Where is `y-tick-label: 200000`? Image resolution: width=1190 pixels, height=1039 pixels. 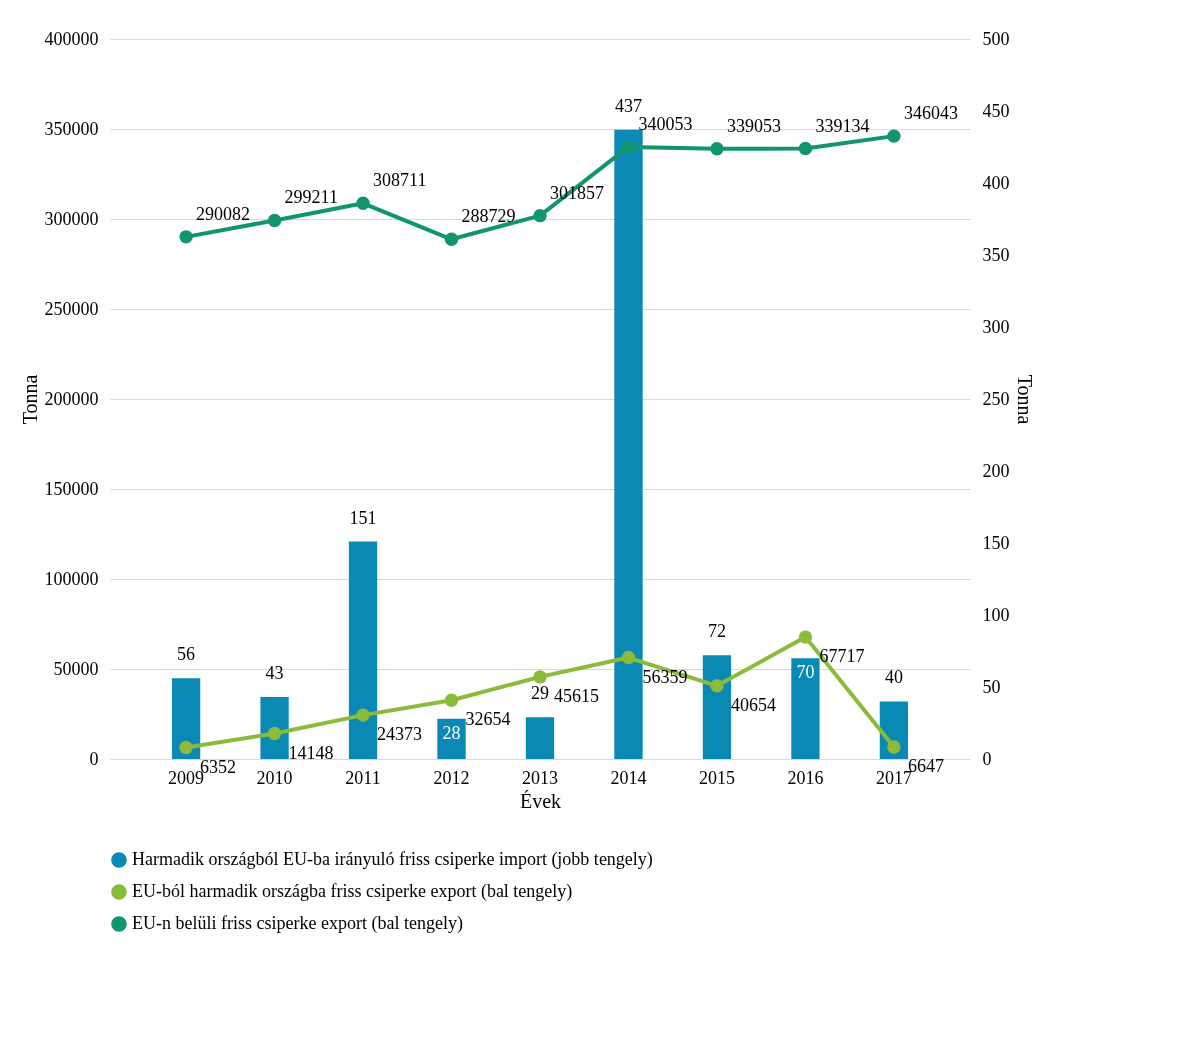 y-tick-label: 200000 is located at coordinates (71, 398).